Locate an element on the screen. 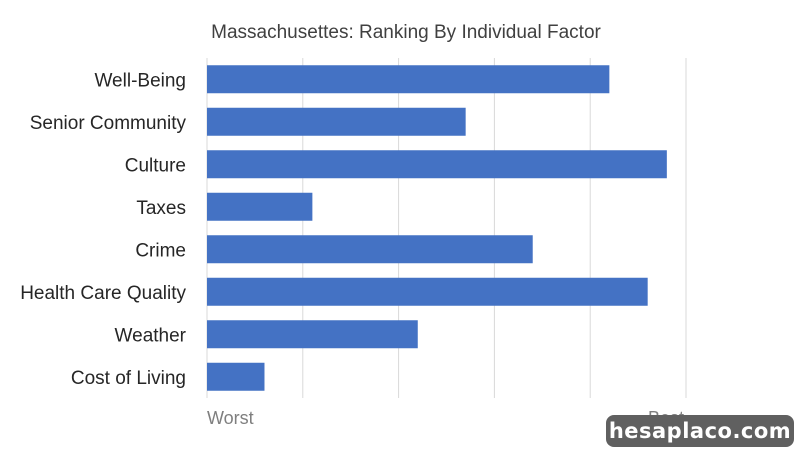 This screenshot has width=800, height=453. axis-label-worst: Worst is located at coordinates (230, 418).